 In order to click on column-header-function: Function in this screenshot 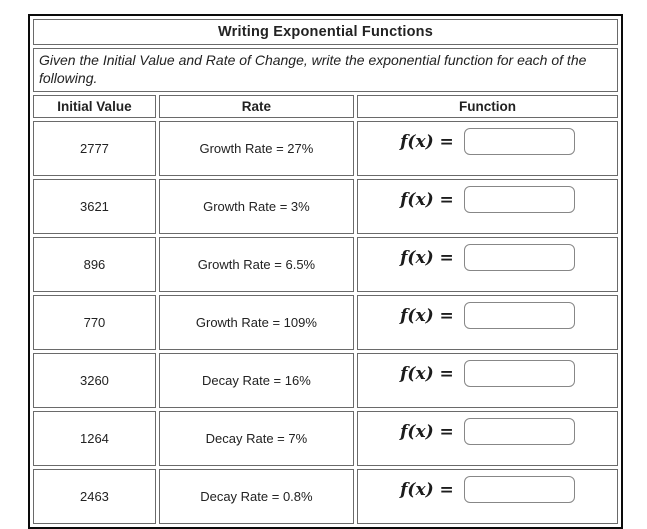, I will do `click(487, 106)`.